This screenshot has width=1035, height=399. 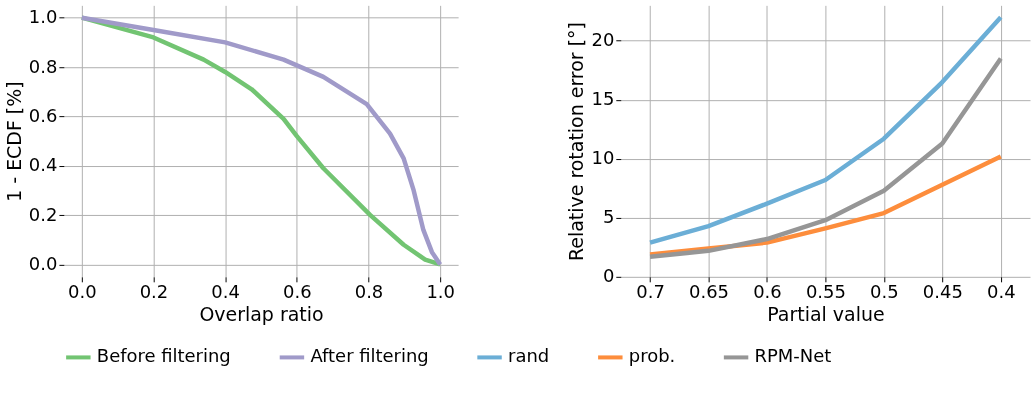 What do you see at coordinates (603, 40) in the screenshot?
I see `y-tick-label: 20` at bounding box center [603, 40].